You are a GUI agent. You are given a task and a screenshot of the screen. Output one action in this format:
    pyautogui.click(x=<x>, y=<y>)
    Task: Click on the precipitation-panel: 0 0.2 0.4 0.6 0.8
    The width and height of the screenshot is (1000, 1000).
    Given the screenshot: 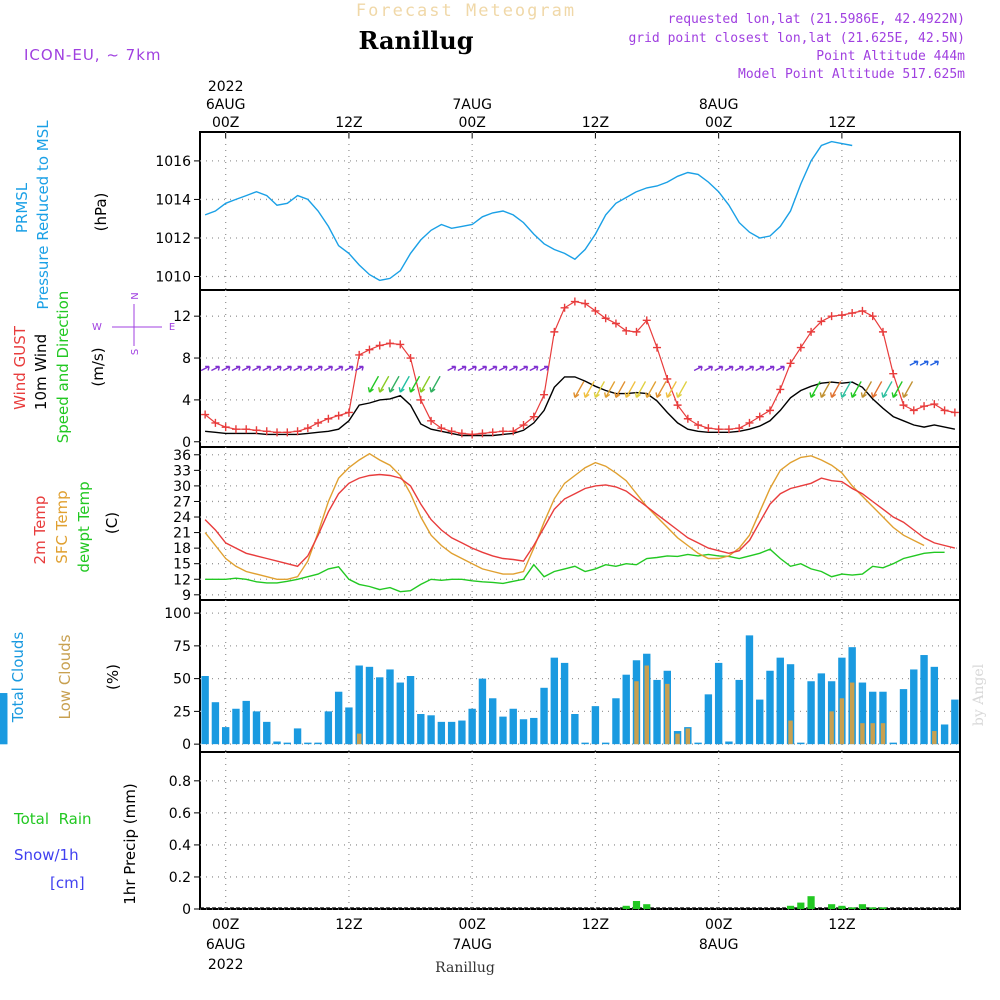 What is the action you would take?
    pyautogui.click(x=565, y=834)
    